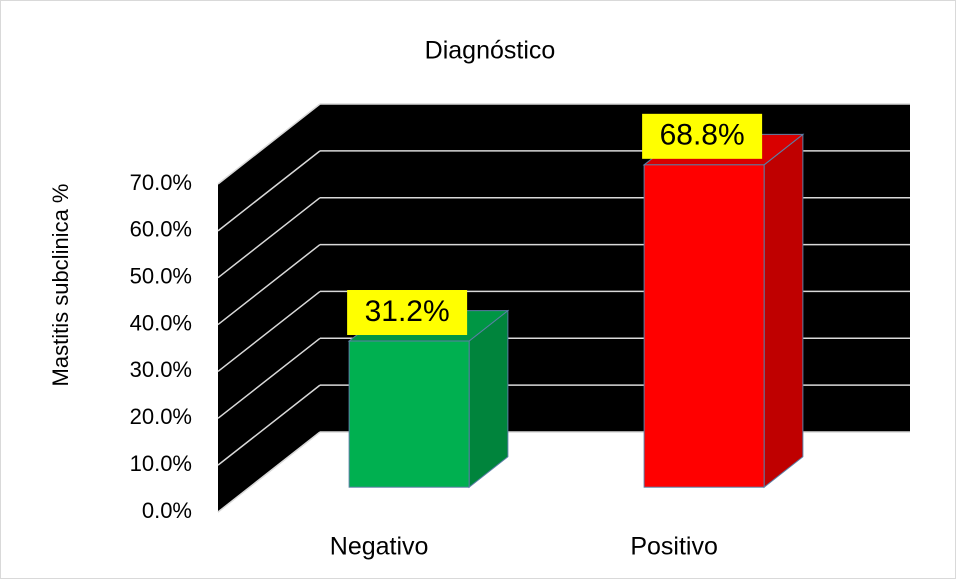 This screenshot has width=956, height=579. I want to click on side-wall, so click(269, 308).